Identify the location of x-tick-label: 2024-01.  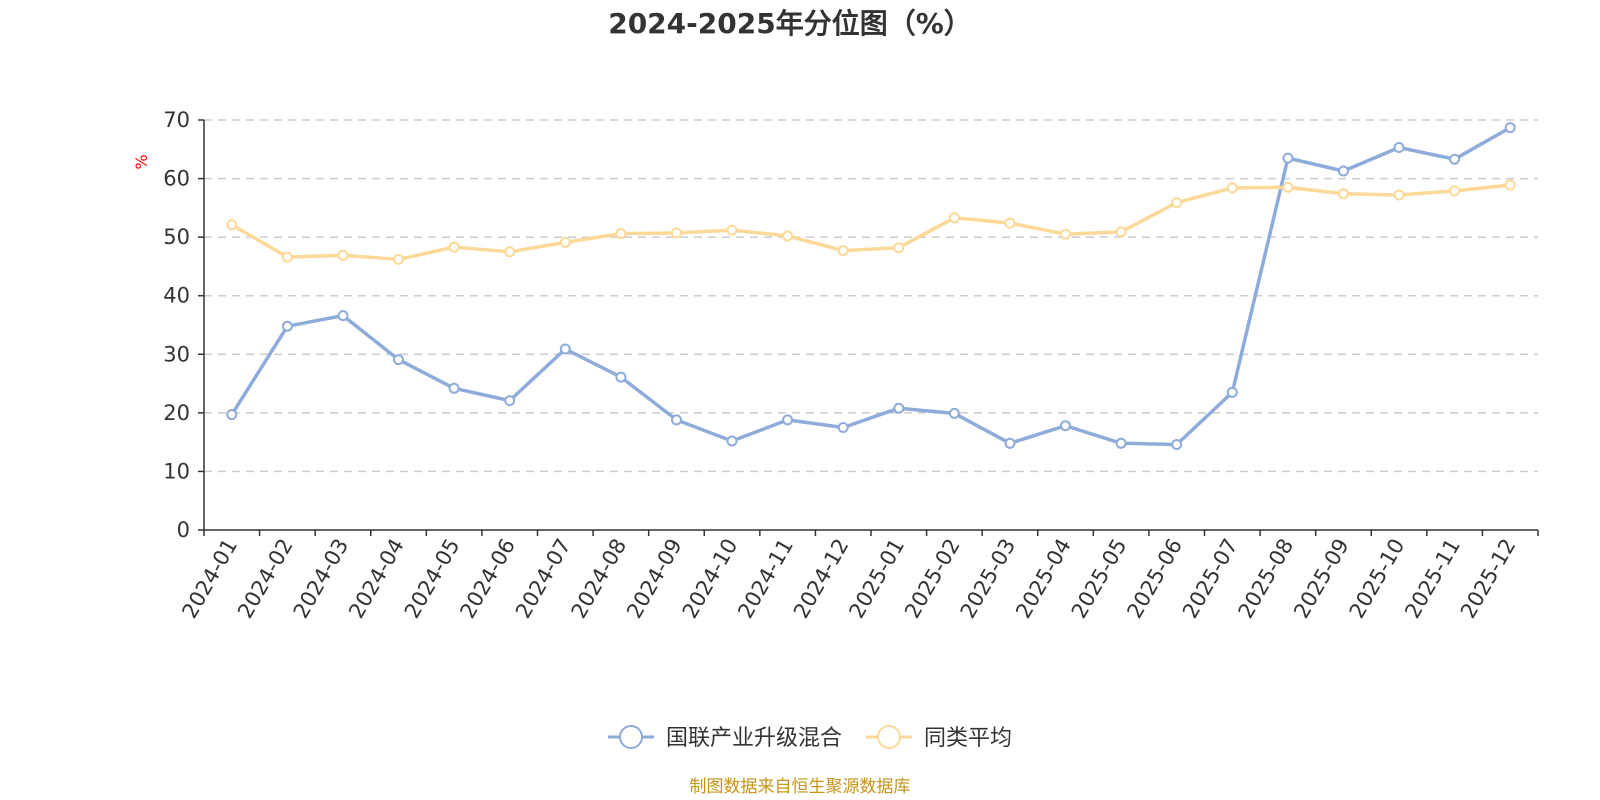
(209, 579).